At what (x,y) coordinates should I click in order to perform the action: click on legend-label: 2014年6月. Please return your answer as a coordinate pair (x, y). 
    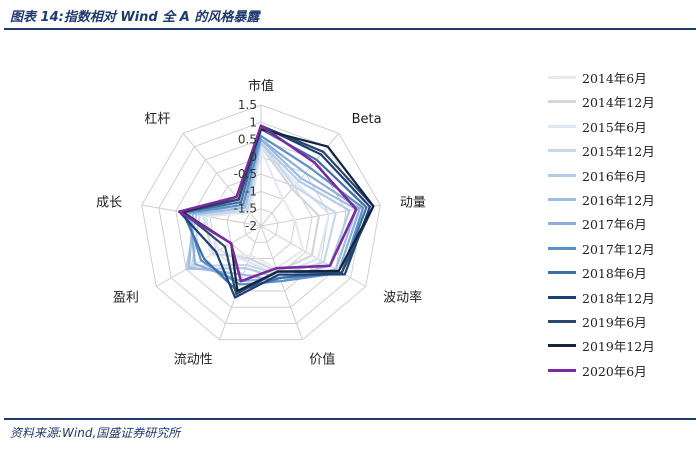
    Looking at the image, I should click on (614, 78).